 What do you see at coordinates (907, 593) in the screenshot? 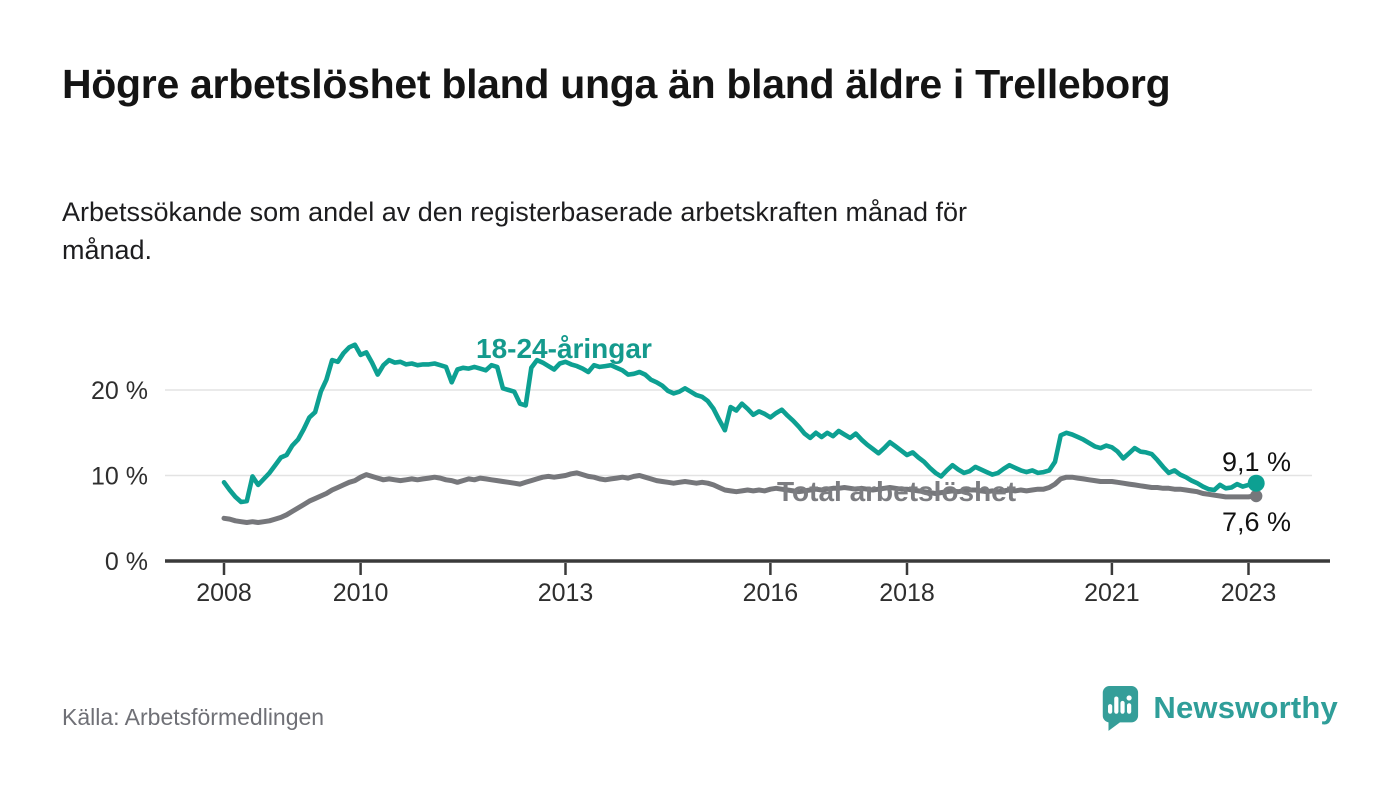
I see `x-tick-label: 2018` at bounding box center [907, 593].